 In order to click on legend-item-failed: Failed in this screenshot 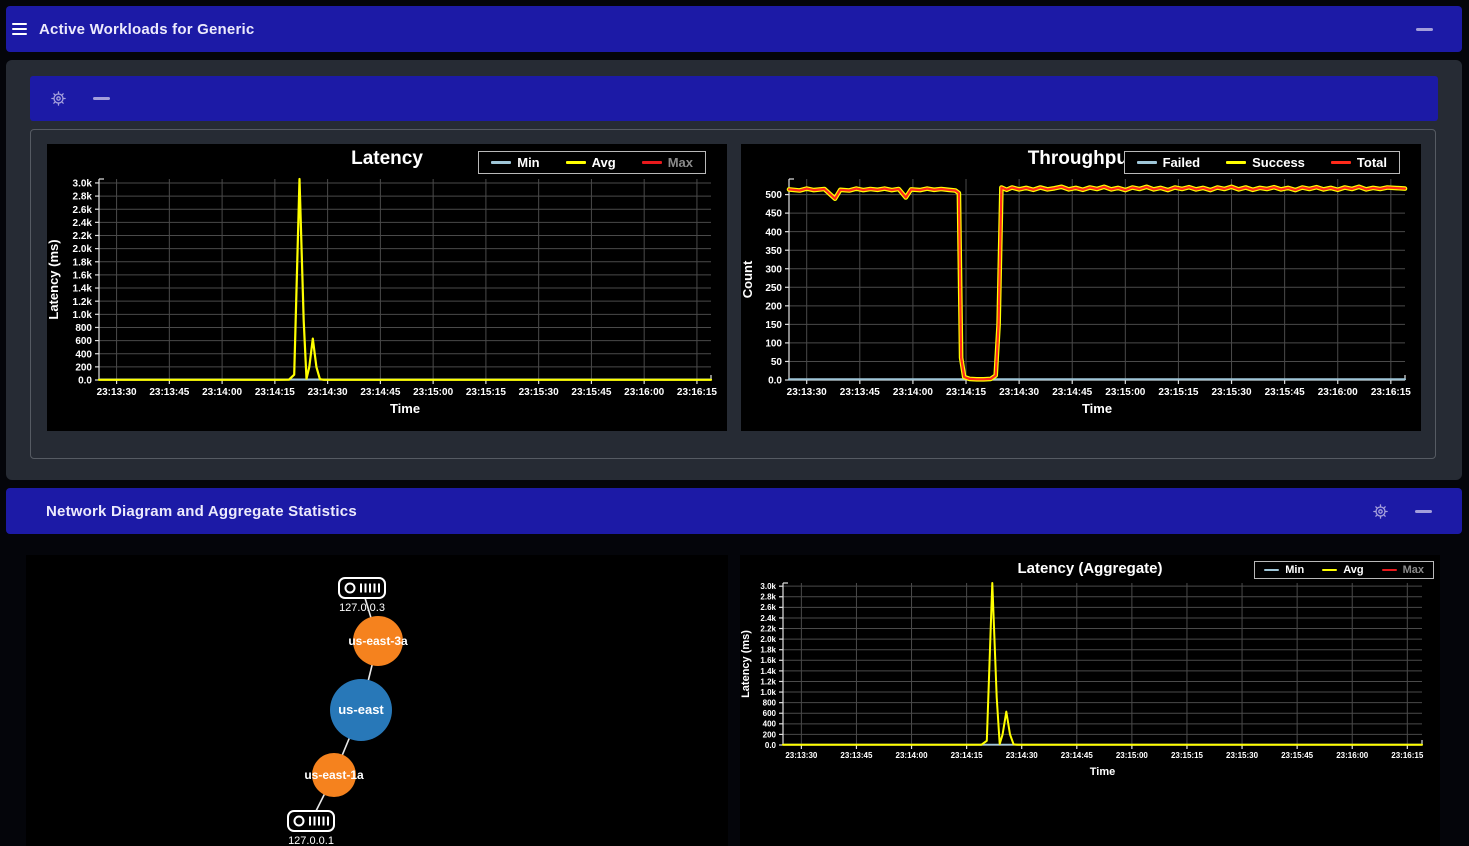, I will do `click(1168, 162)`.